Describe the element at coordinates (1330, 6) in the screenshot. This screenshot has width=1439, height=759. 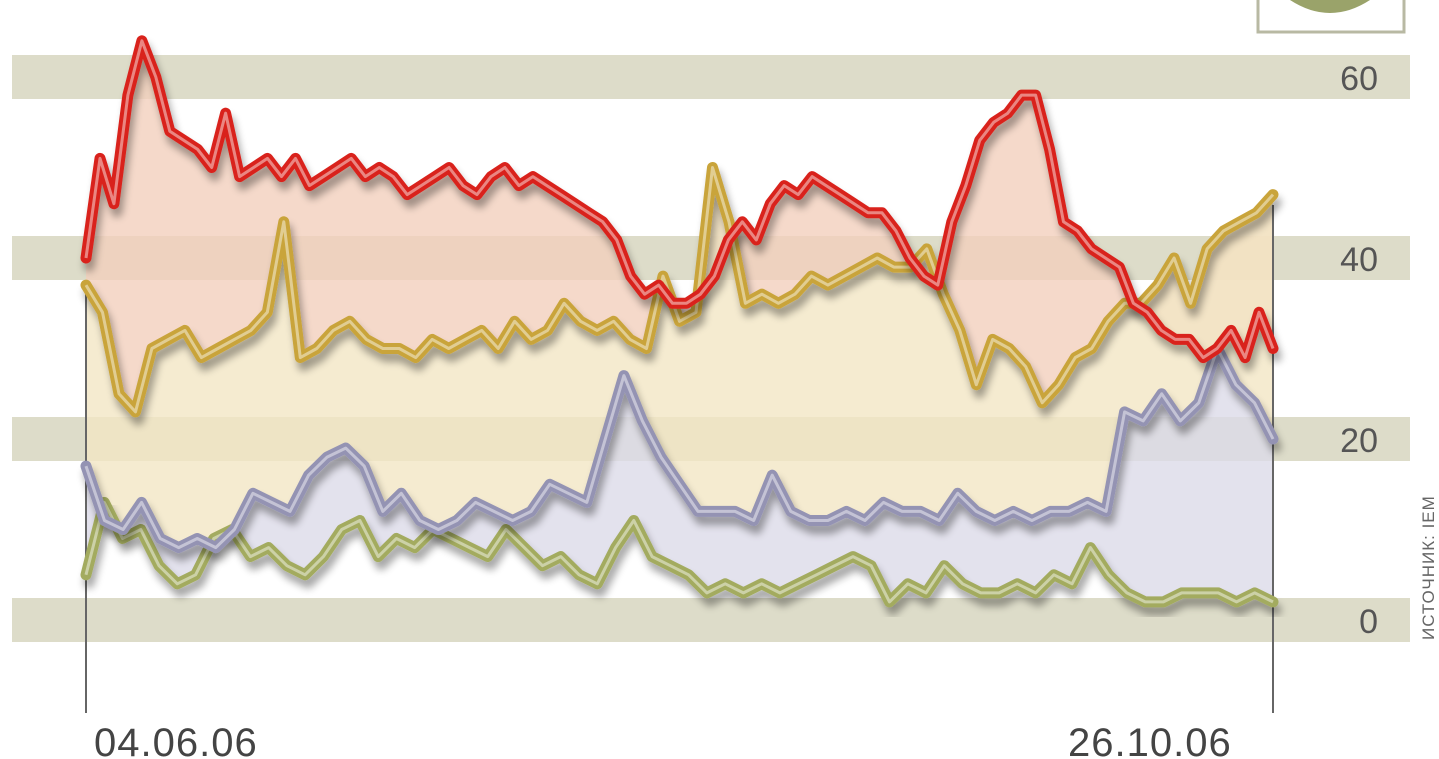
I see `logo-fragment` at that location.